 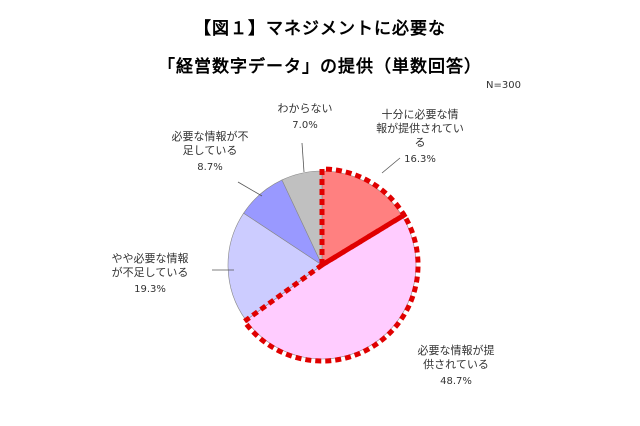 What do you see at coordinates (456, 364) in the screenshot?
I see `slice-label-provided: 供されている` at bounding box center [456, 364].